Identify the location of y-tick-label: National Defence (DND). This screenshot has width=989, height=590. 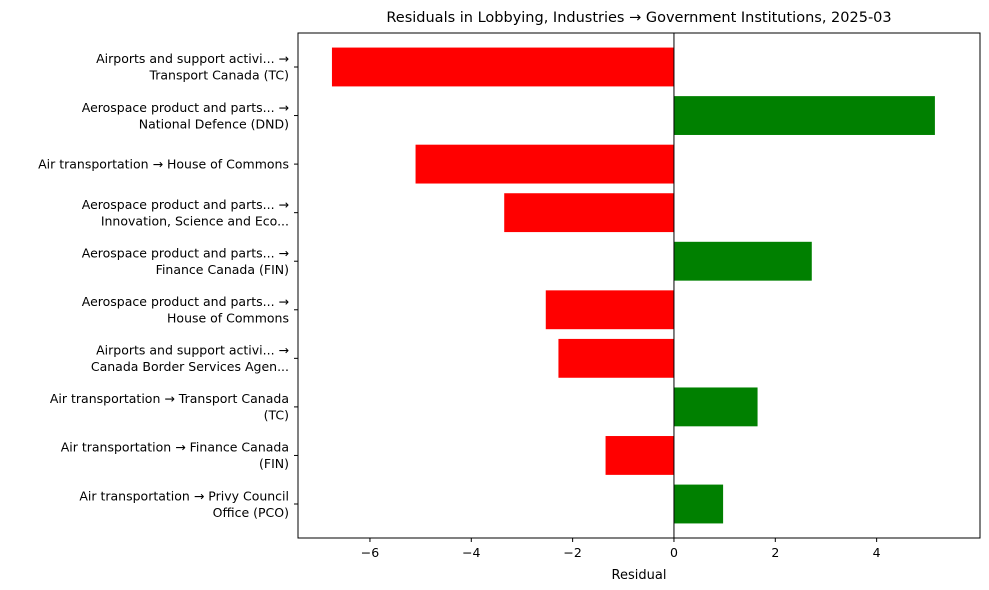
(214, 123).